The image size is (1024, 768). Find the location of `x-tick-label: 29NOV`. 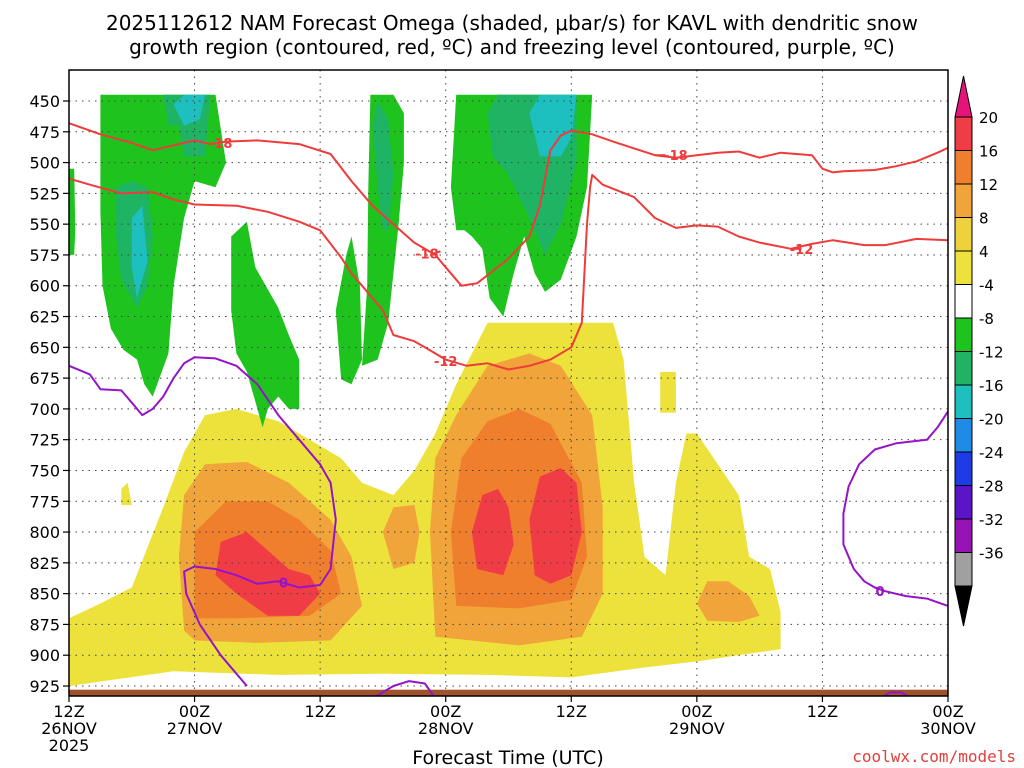

x-tick-label: 29NOV is located at coordinates (697, 728).